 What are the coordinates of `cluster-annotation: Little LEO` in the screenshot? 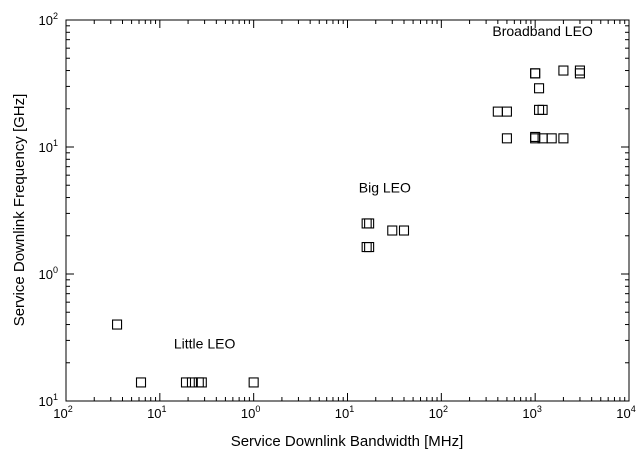 It's located at (205, 343).